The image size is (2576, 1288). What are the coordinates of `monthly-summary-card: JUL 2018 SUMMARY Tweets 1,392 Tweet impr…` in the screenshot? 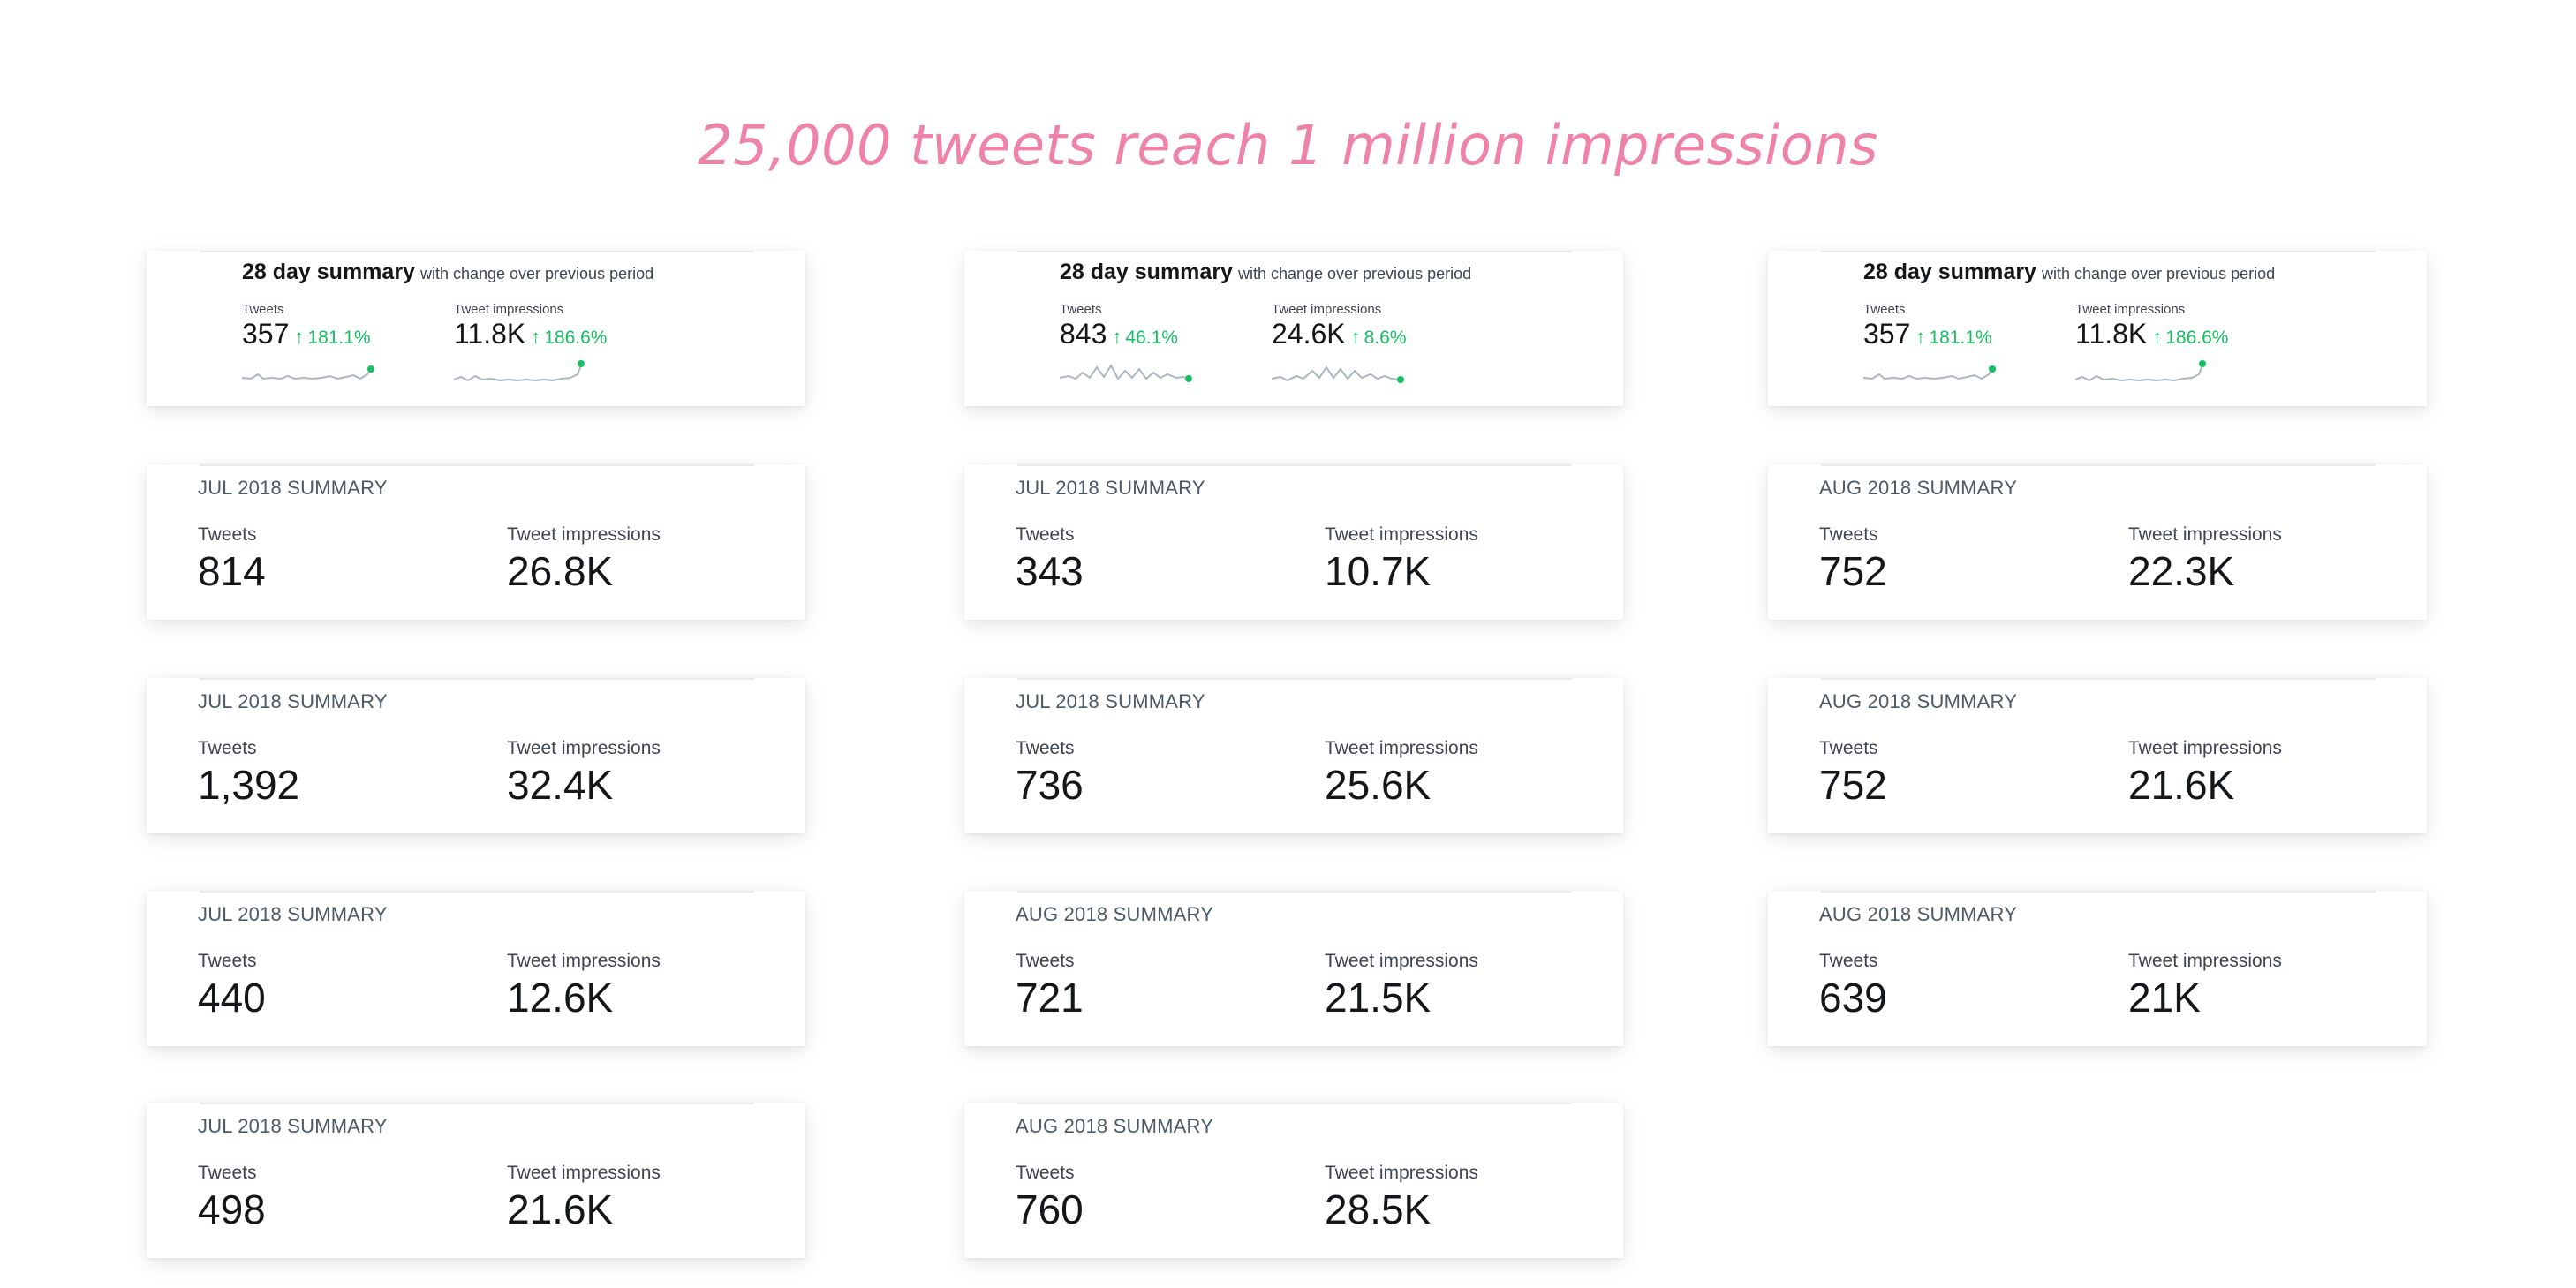 It's located at (476, 756).